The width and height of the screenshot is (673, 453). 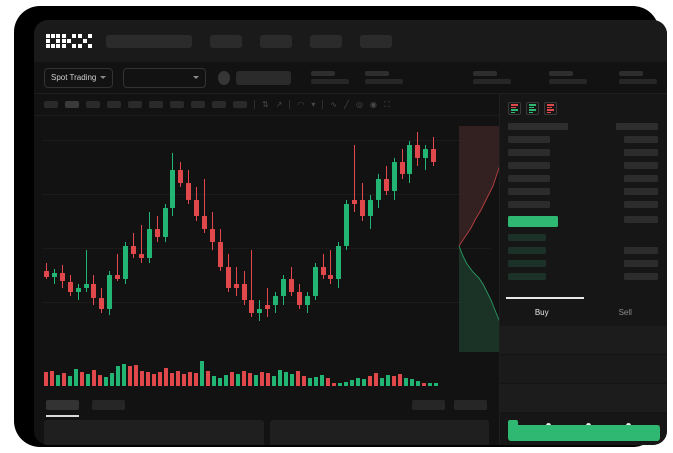 I want to click on orderbook-bids-icon, so click(x=532, y=108).